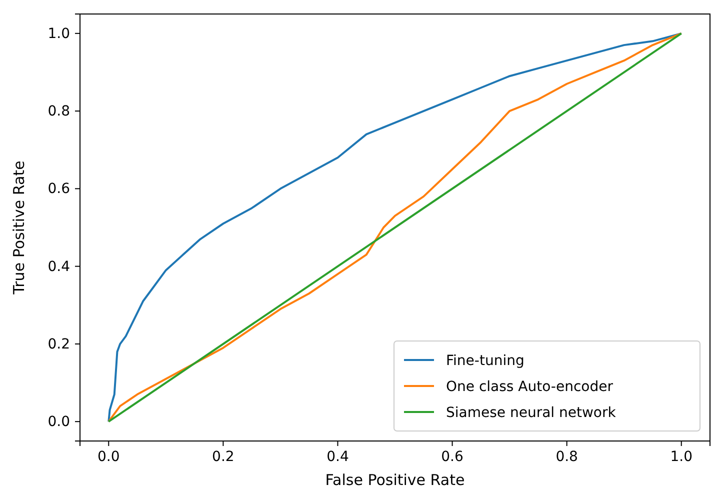 This screenshot has width=712, height=489. What do you see at coordinates (337, 456) in the screenshot?
I see `x-tick-label: 0.4` at bounding box center [337, 456].